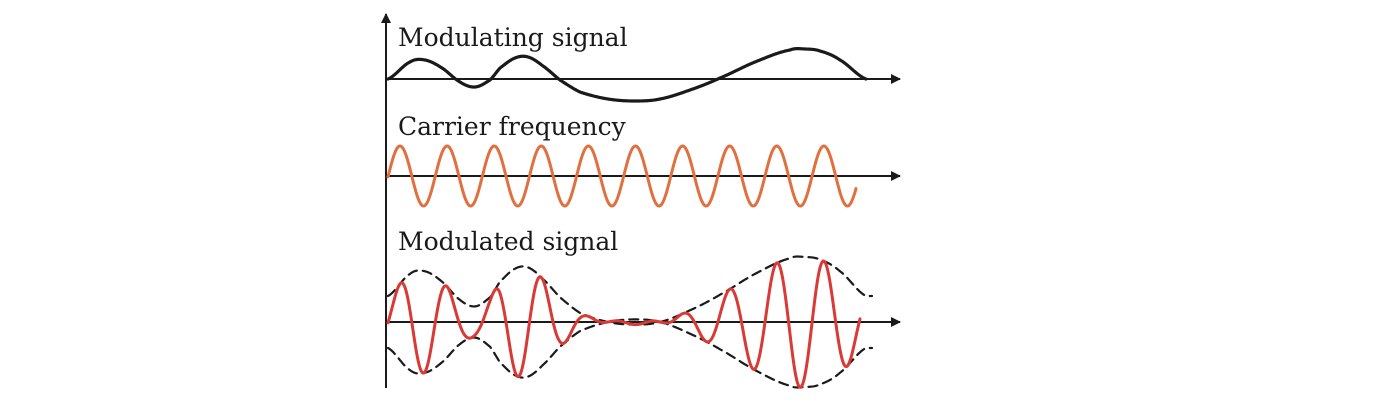  Describe the element at coordinates (630, 353) in the screenshot. I see `modulated-envelope-lower` at that location.